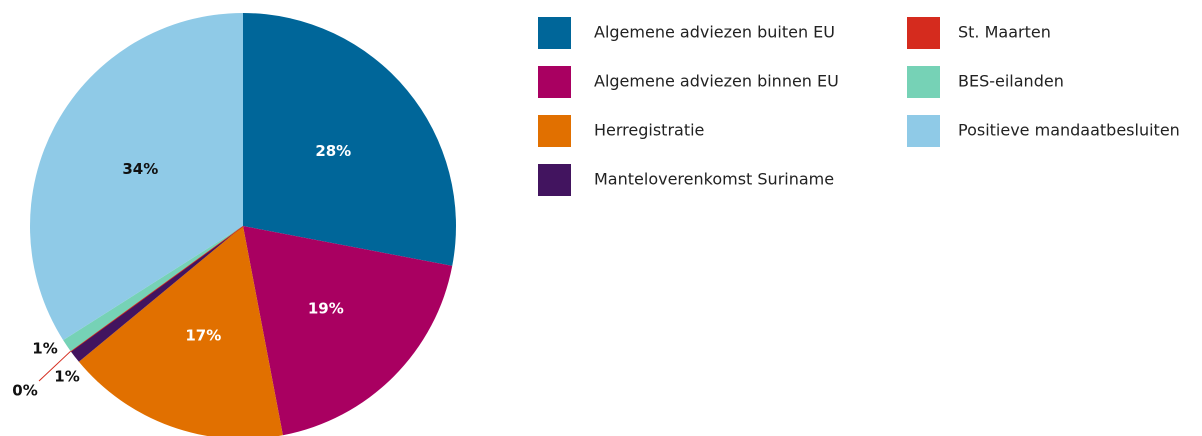 The height and width of the screenshot is (436, 1202). I want to click on data-label: 0%, so click(24, 391).